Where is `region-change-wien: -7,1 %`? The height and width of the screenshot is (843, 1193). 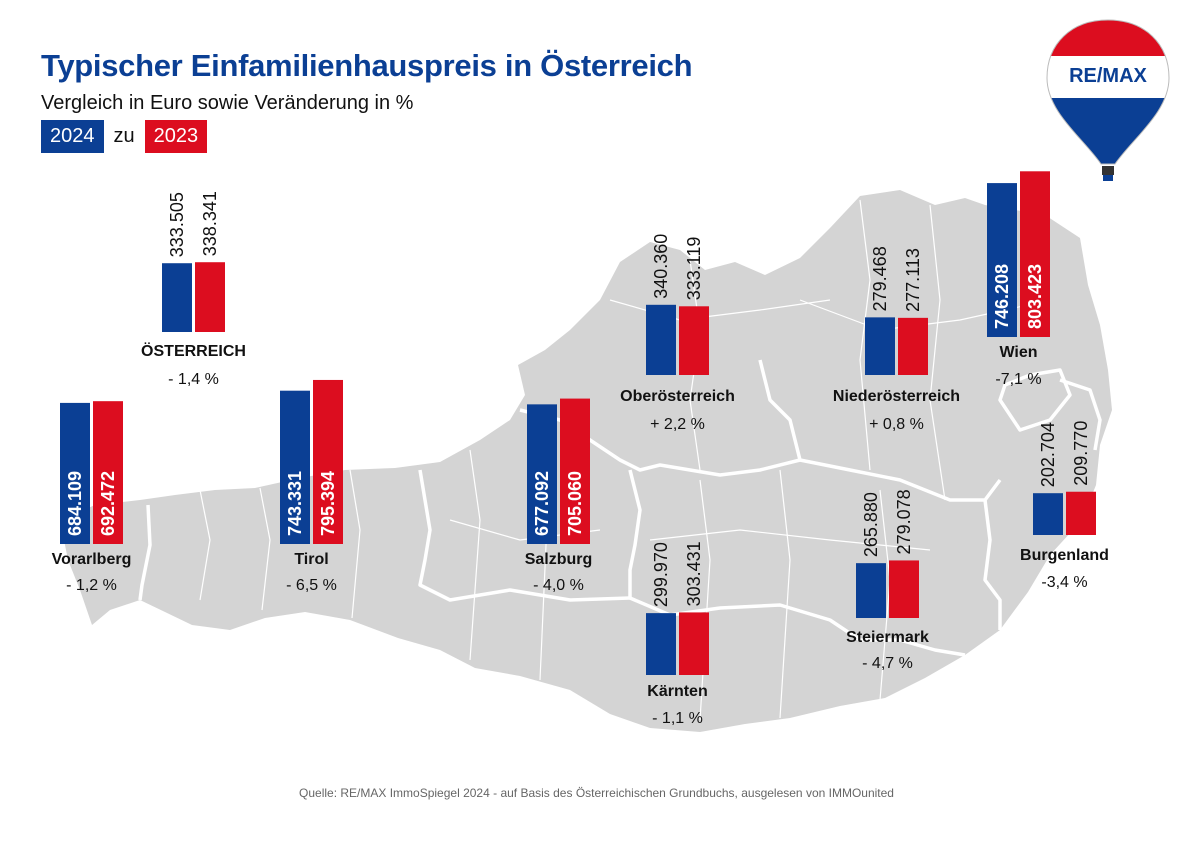
region-change-wien: -7,1 % is located at coordinates (1018, 379).